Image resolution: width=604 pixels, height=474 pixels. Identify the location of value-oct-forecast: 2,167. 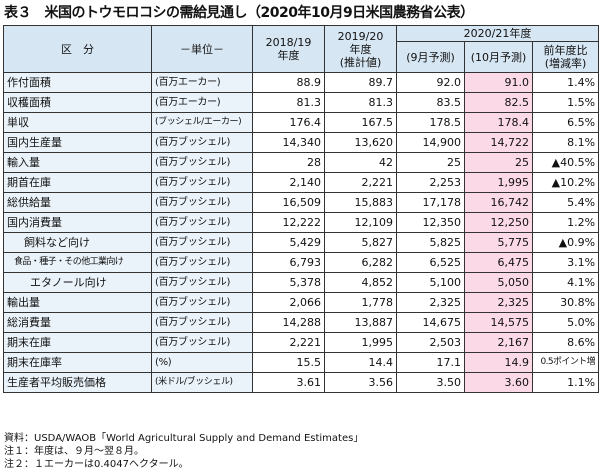
(498, 342).